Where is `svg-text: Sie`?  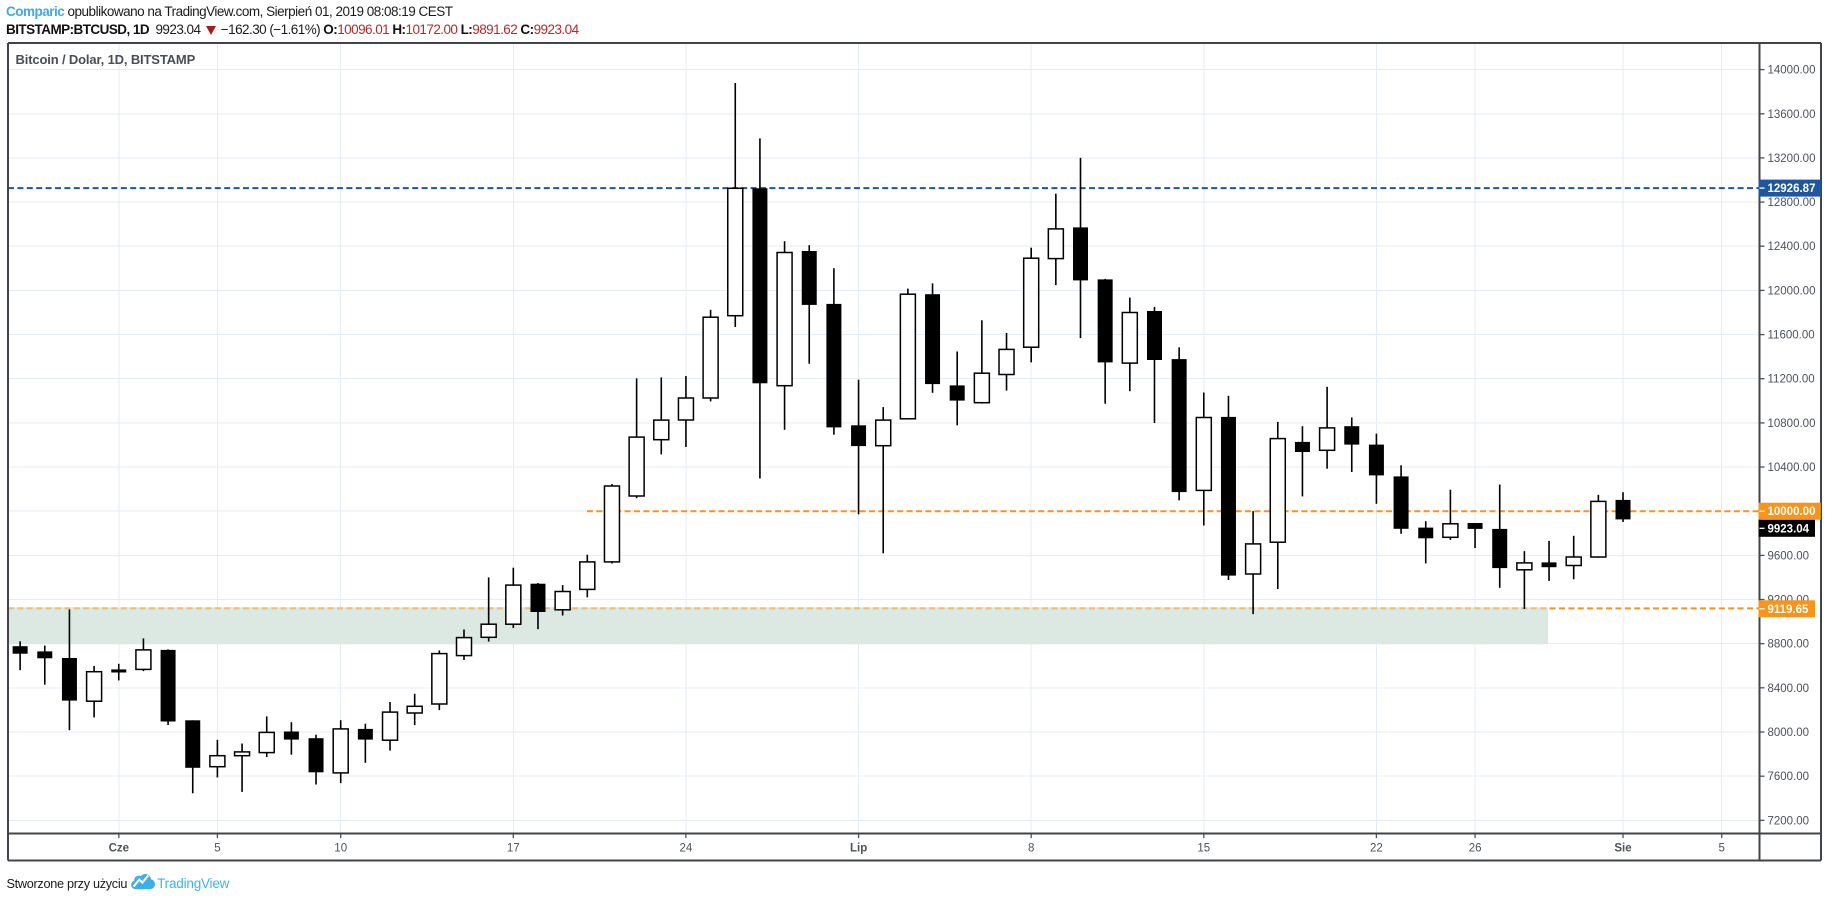 svg-text: Sie is located at coordinates (1622, 849).